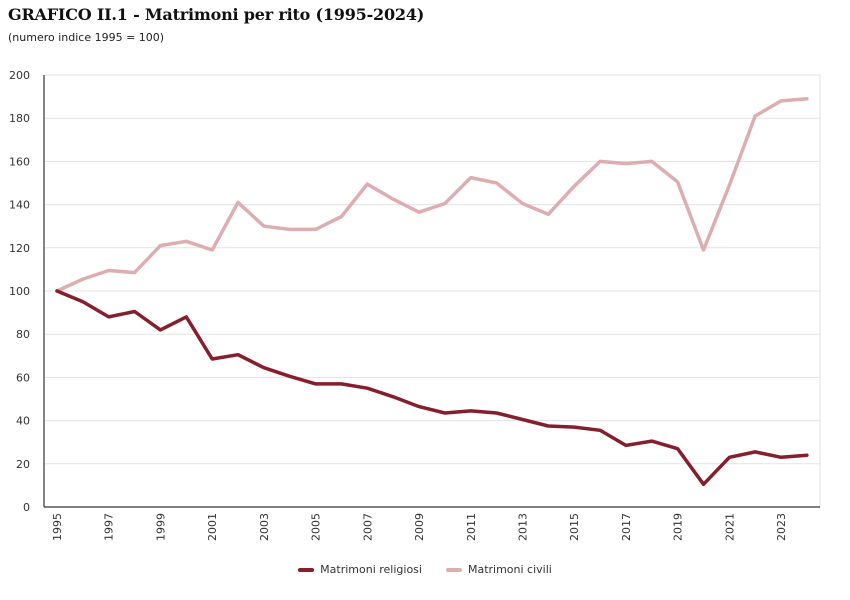 The height and width of the screenshot is (600, 850). Describe the element at coordinates (23, 464) in the screenshot. I see `y-tick-label: 20` at that location.